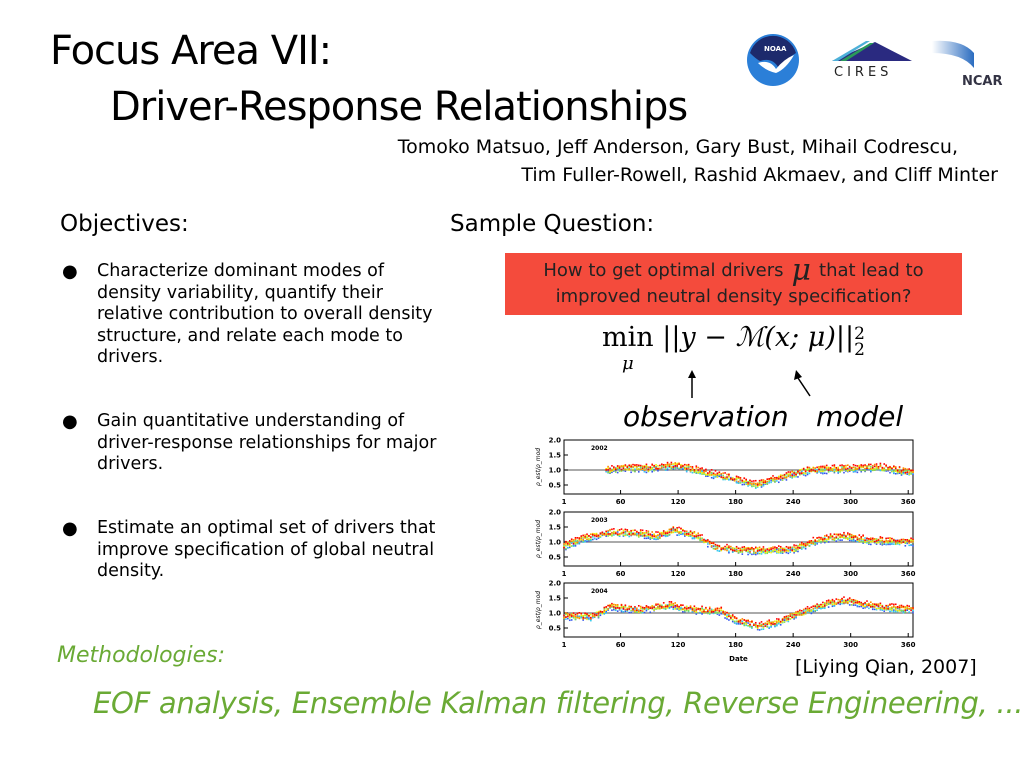  What do you see at coordinates (555, 584) in the screenshot?
I see `y-tick-label: 2.0` at bounding box center [555, 584].